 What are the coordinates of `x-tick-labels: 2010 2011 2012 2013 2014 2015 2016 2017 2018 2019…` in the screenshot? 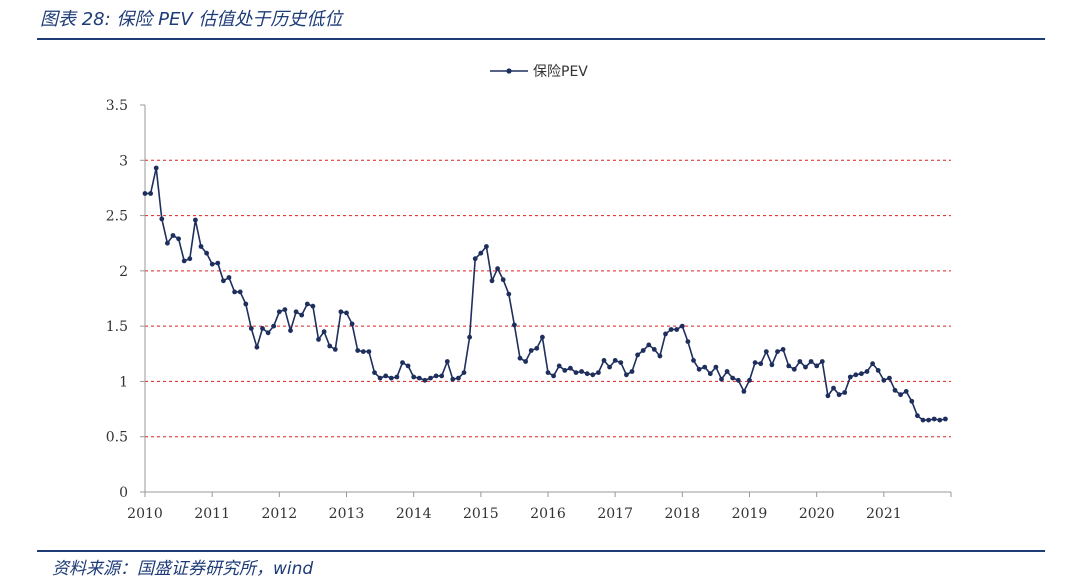 It's located at (514, 514).